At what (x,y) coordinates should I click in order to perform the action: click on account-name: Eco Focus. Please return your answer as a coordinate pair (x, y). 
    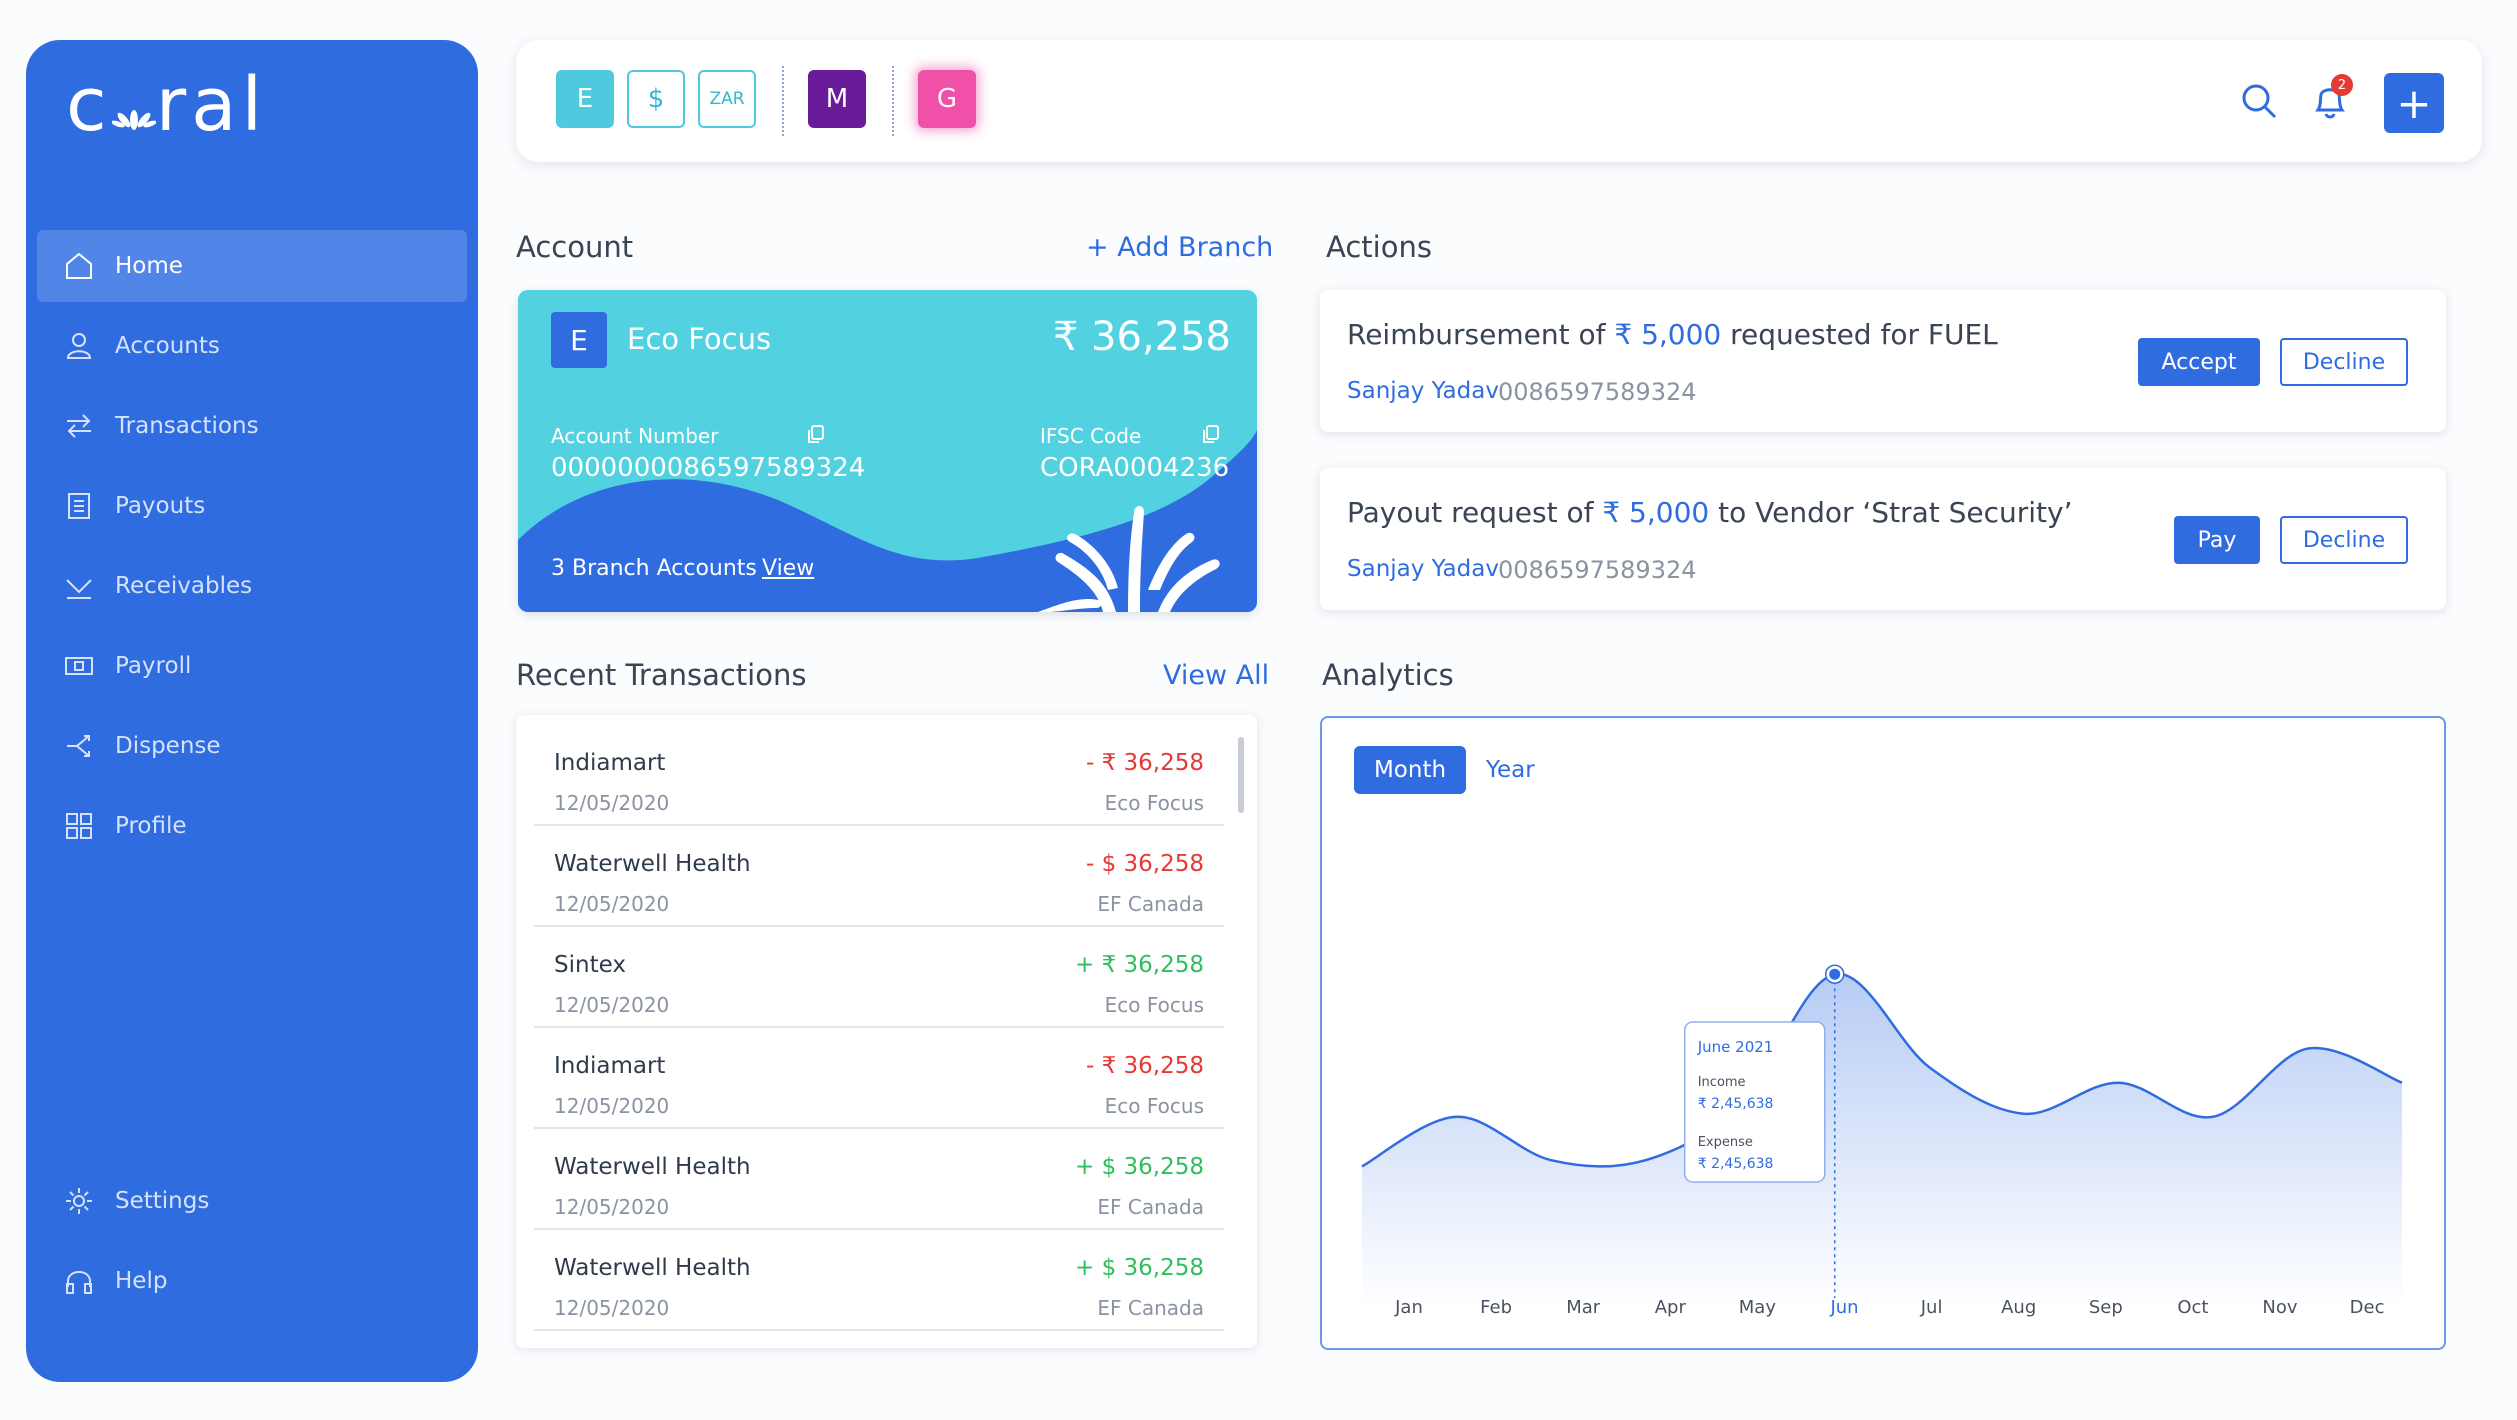
    Looking at the image, I should click on (699, 339).